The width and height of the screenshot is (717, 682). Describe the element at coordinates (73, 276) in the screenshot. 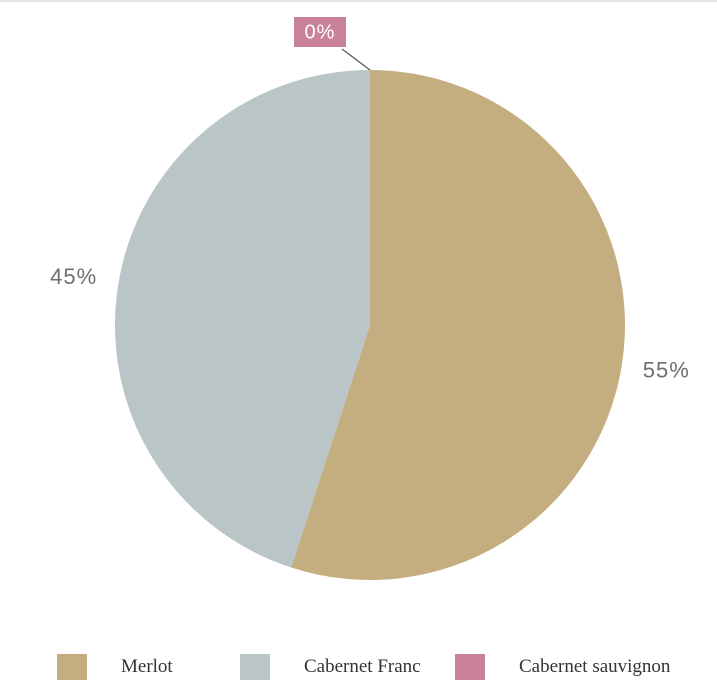

I see `pie-label-cabernet-franc: 45%` at that location.